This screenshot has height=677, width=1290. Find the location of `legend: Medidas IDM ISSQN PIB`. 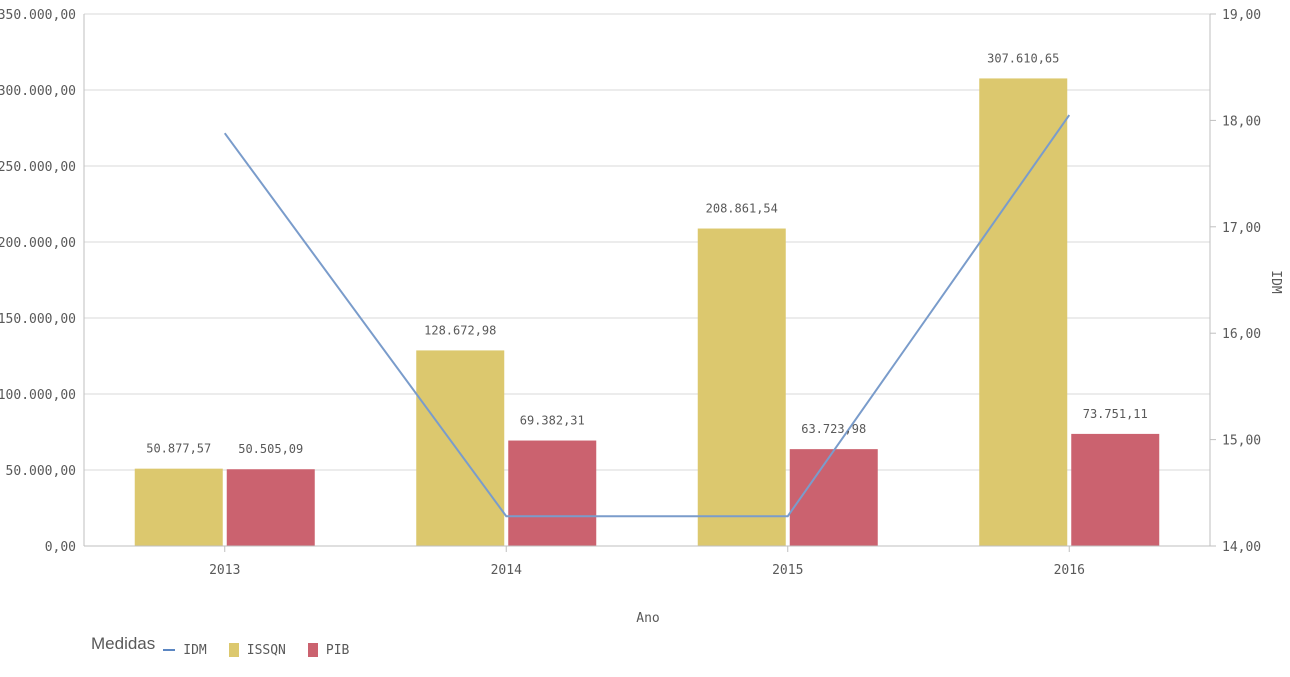

legend: Medidas IDM ISSQN PIB is located at coordinates (231, 647).